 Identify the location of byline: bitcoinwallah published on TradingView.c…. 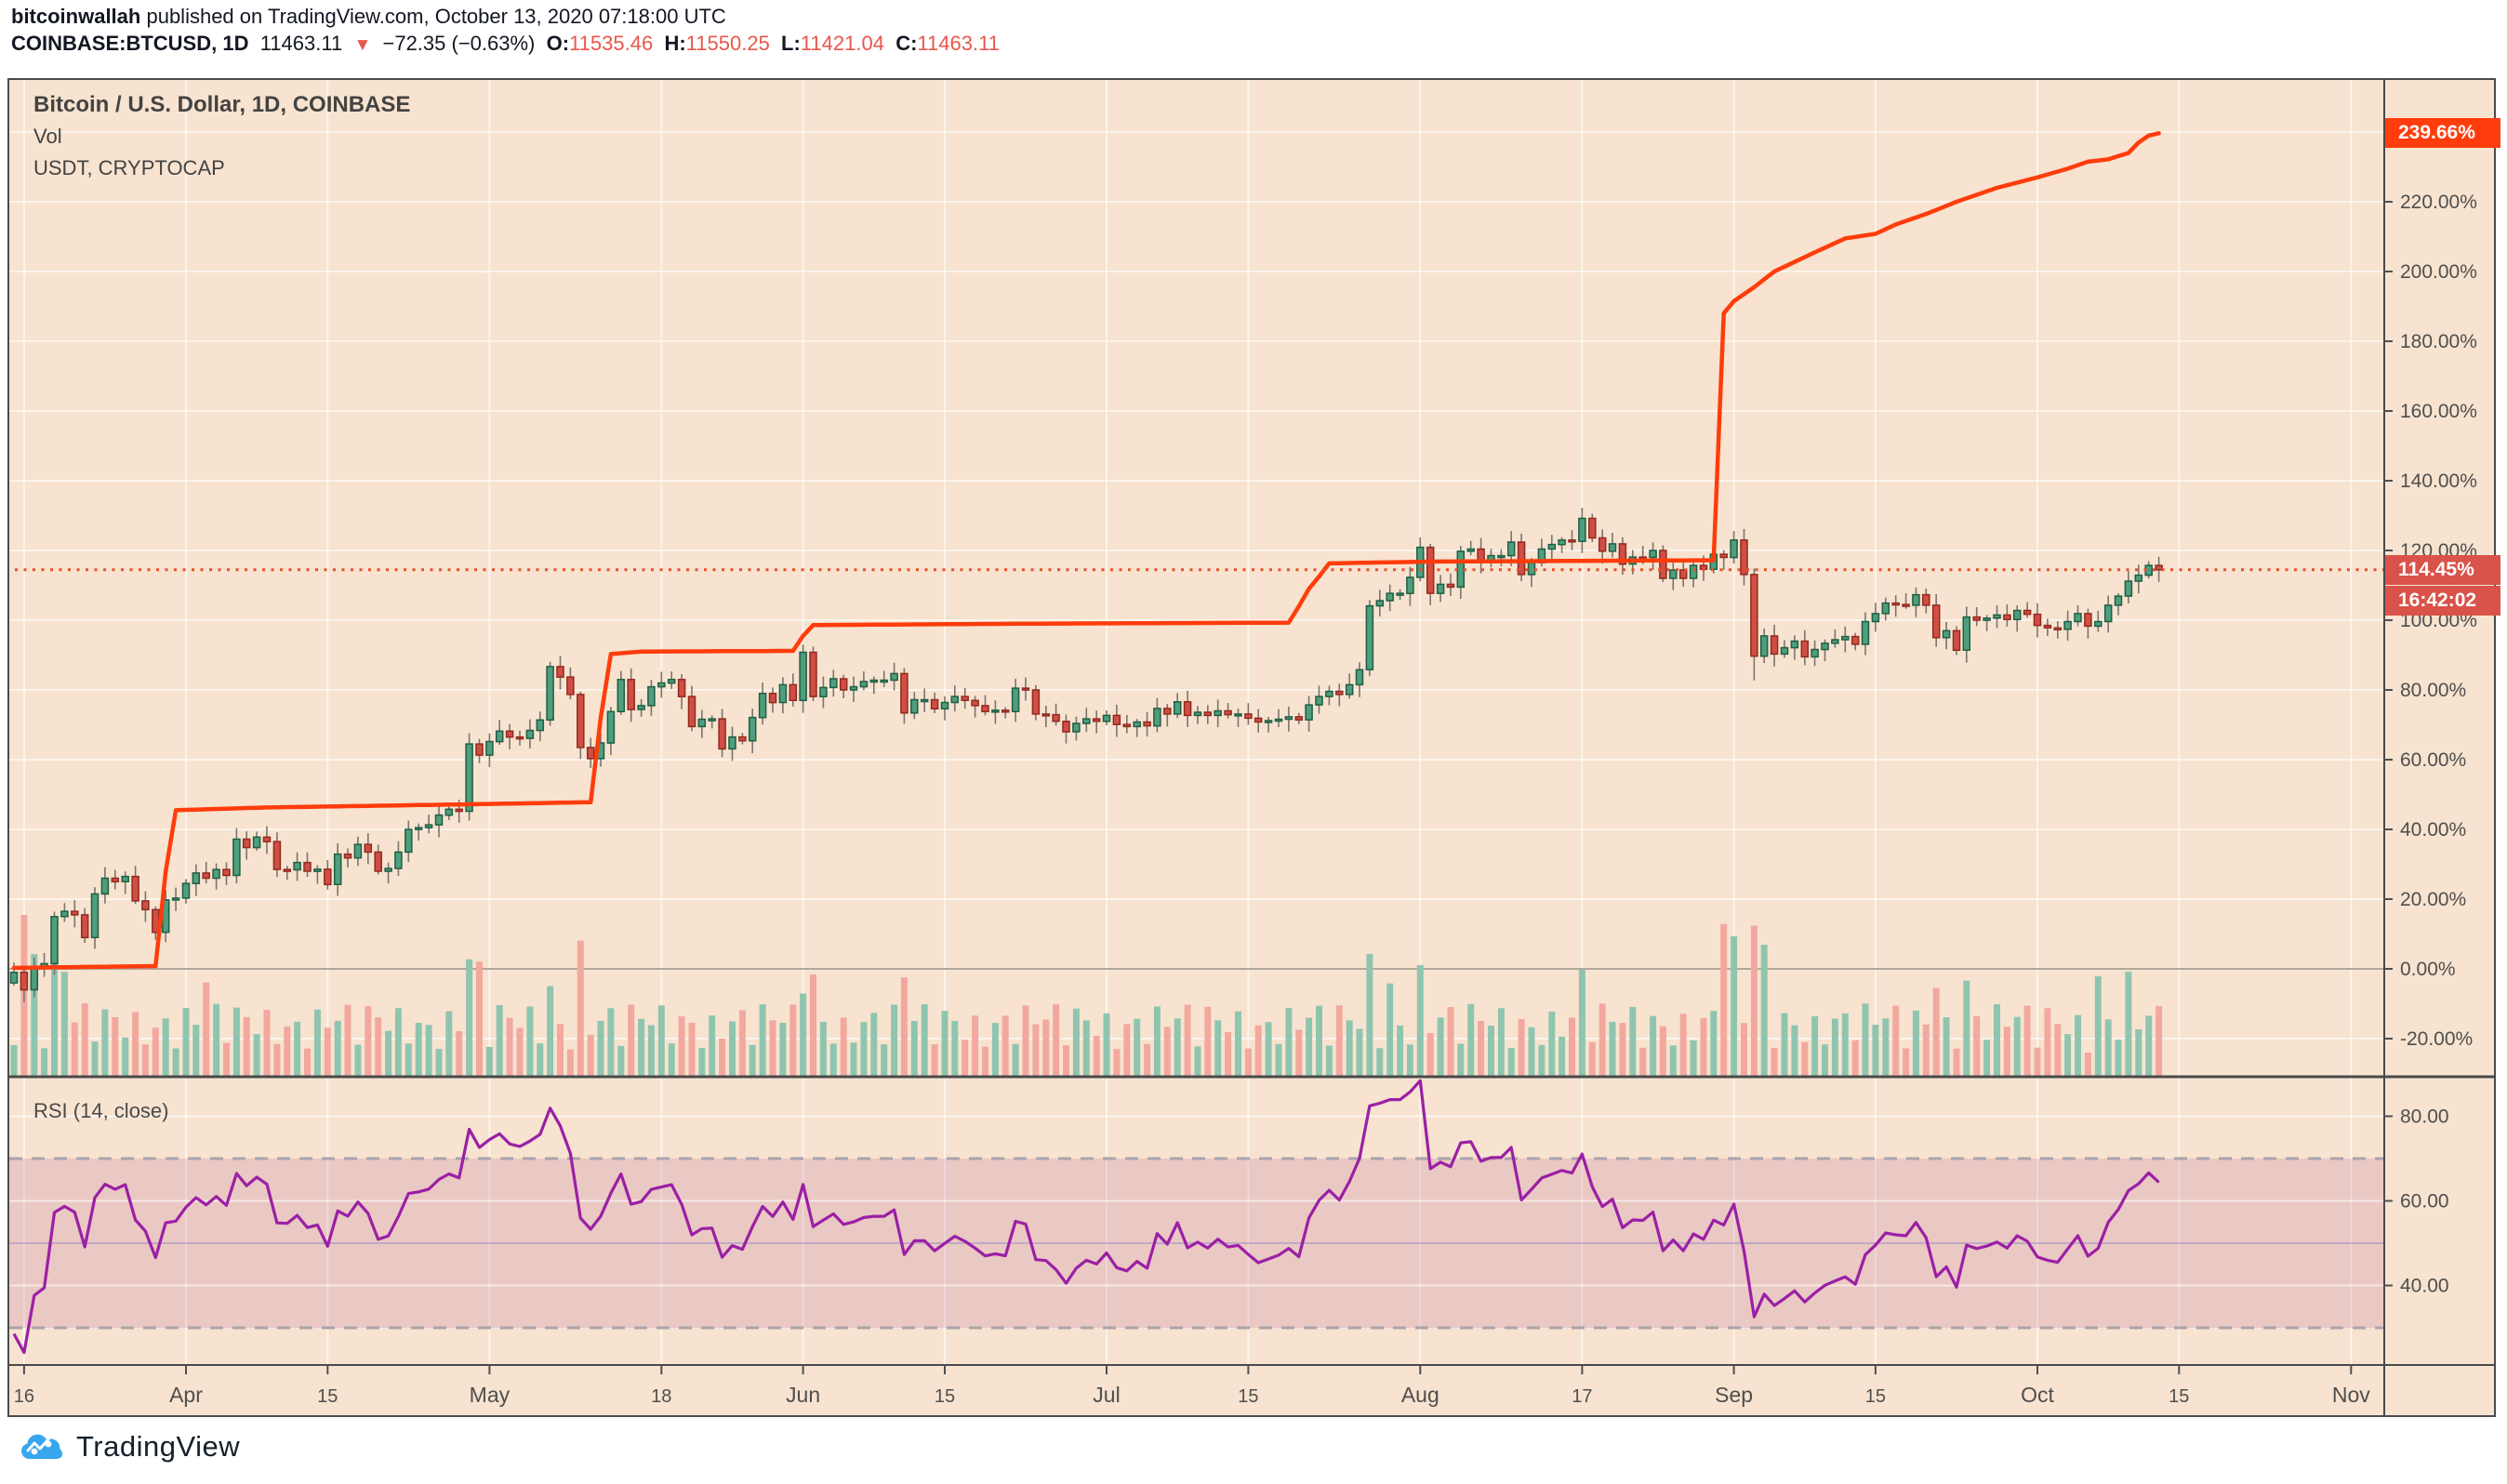
(368, 17).